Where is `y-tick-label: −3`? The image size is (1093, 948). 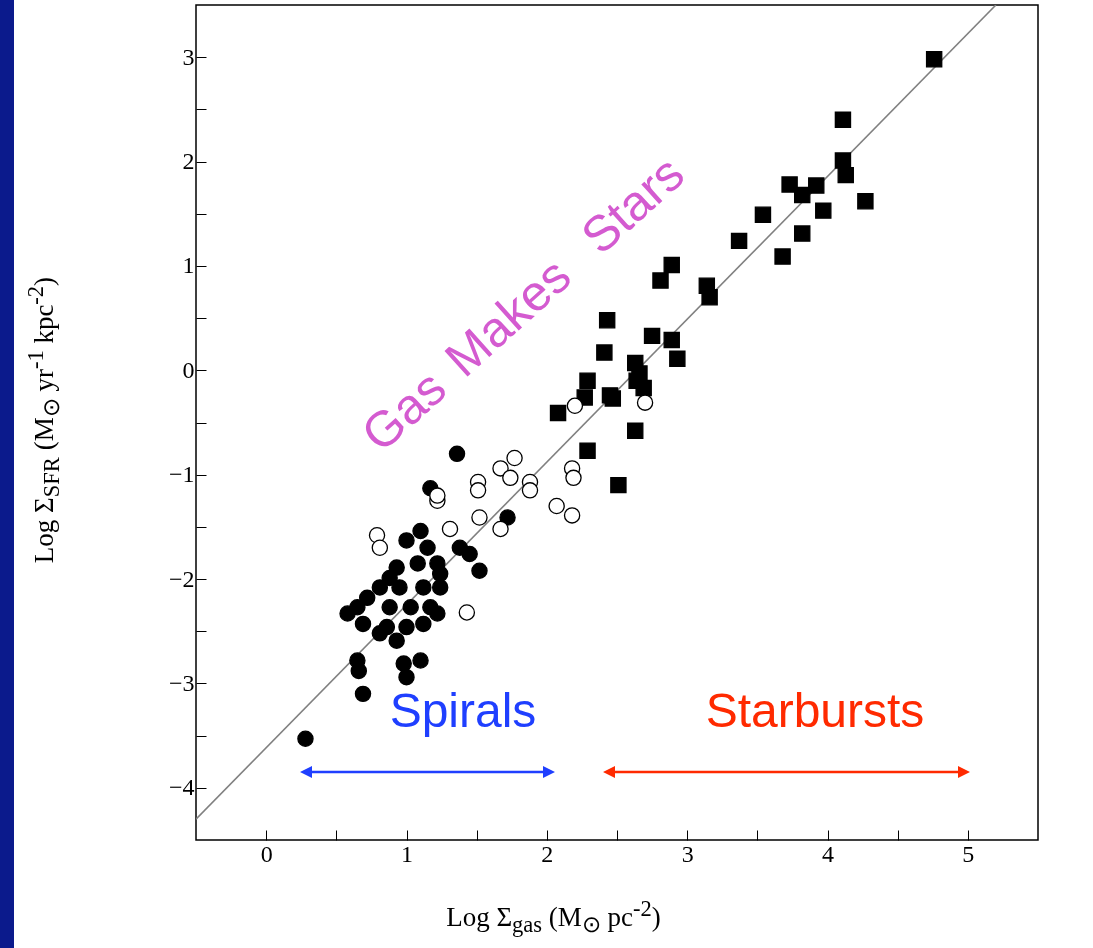 y-tick-label: −3 is located at coordinates (181, 682).